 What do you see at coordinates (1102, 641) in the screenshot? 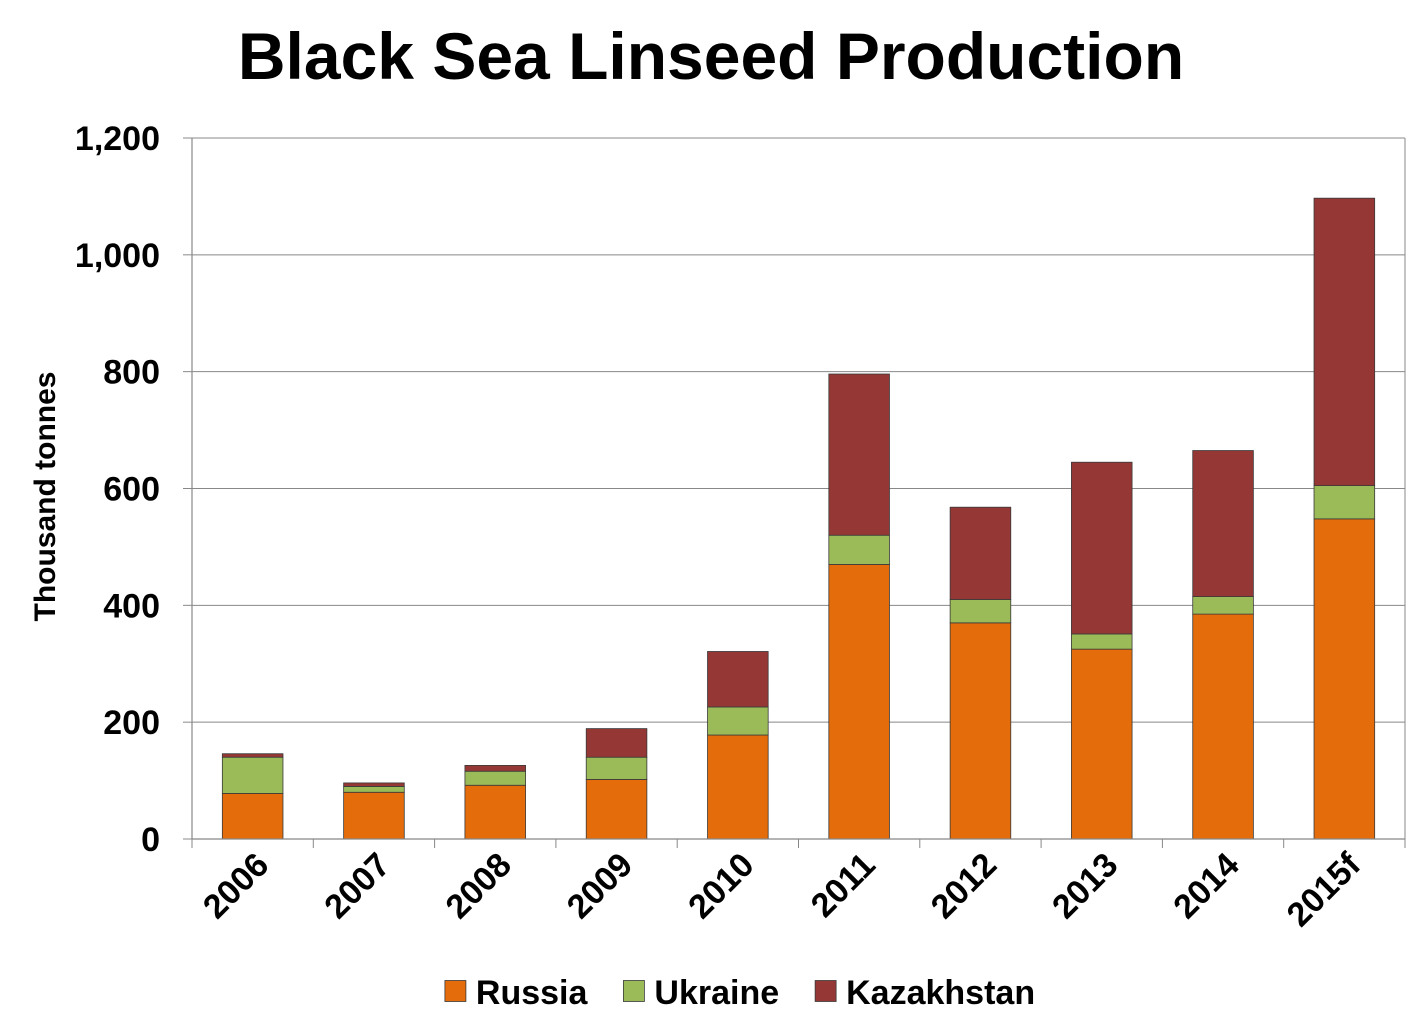
I see `bar-ukraine-2013` at bounding box center [1102, 641].